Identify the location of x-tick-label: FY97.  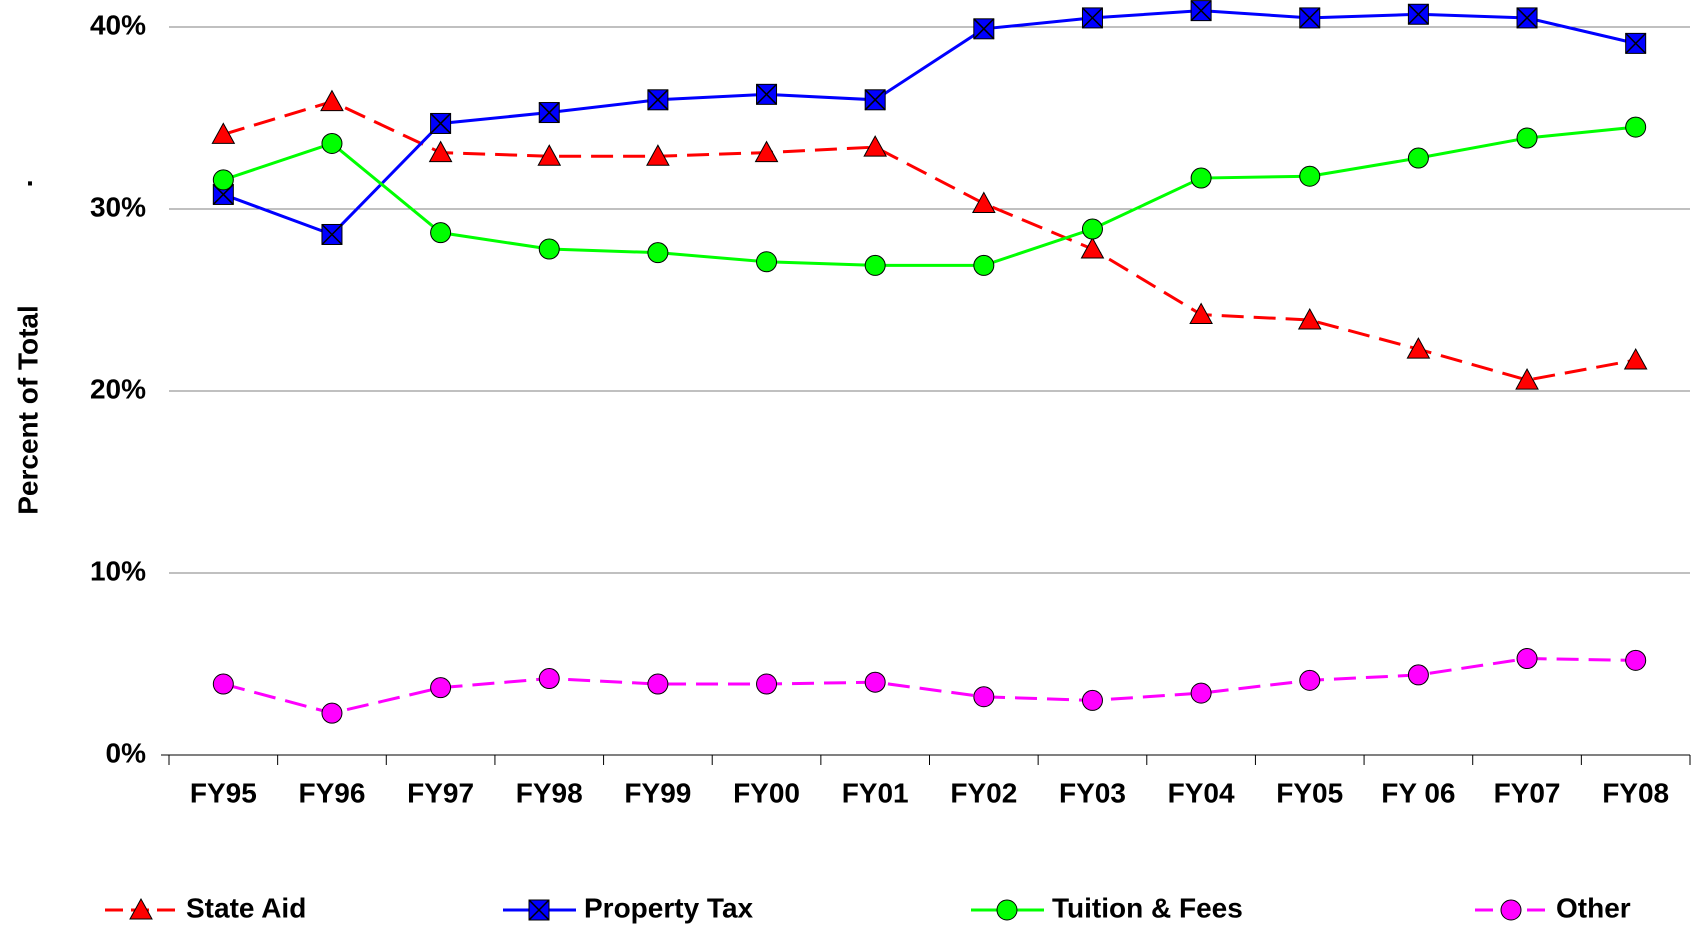
(440, 792).